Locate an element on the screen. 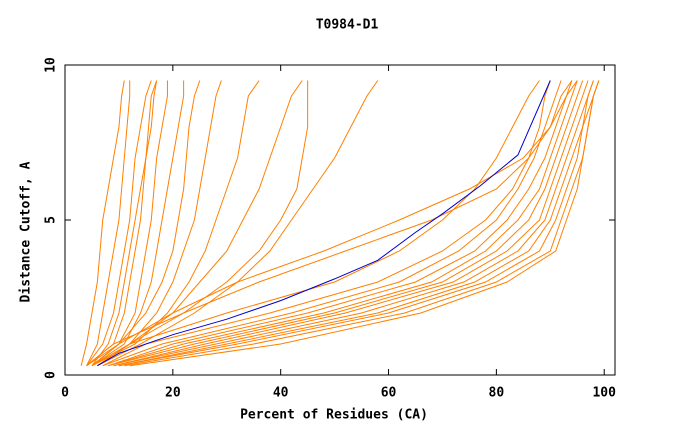 This screenshot has width=680, height=440. y-tick-label: 10 is located at coordinates (51, 65).